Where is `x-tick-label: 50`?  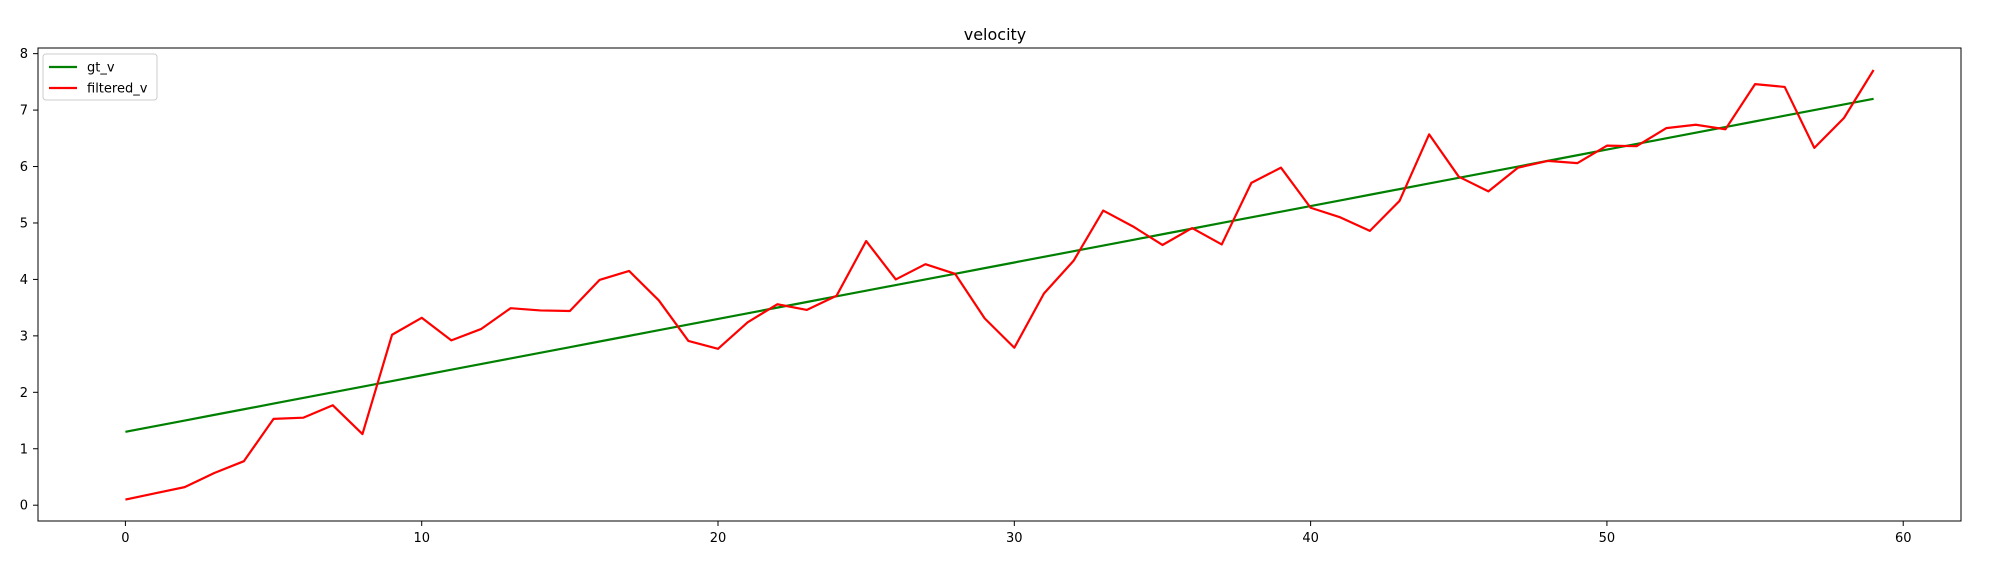
x-tick-label: 50 is located at coordinates (1607, 538).